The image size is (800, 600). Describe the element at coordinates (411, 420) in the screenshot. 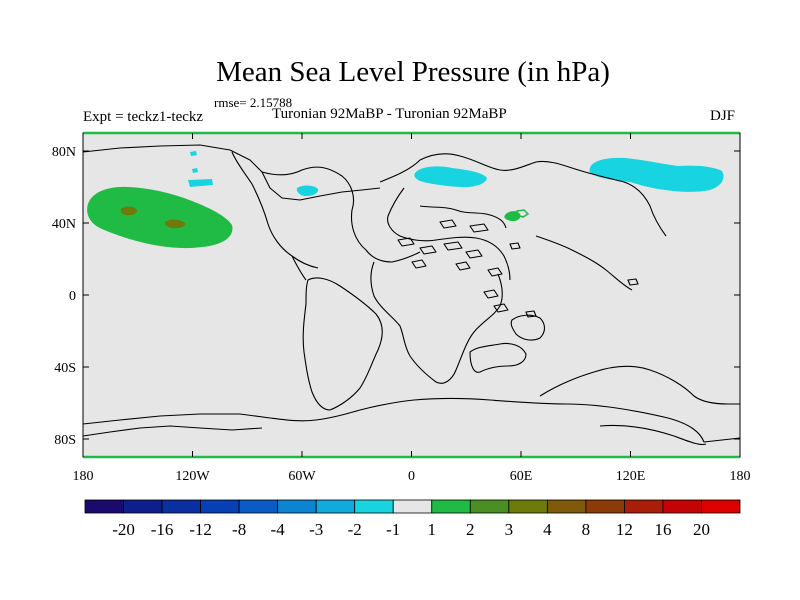

I see `antarctica-coast` at that location.